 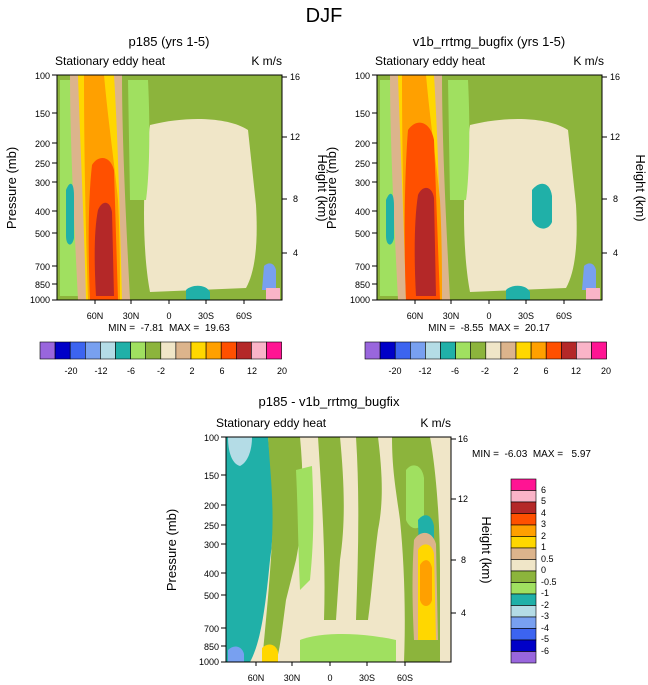 What do you see at coordinates (547, 559) in the screenshot?
I see `colorbar-label: 0.5` at bounding box center [547, 559].